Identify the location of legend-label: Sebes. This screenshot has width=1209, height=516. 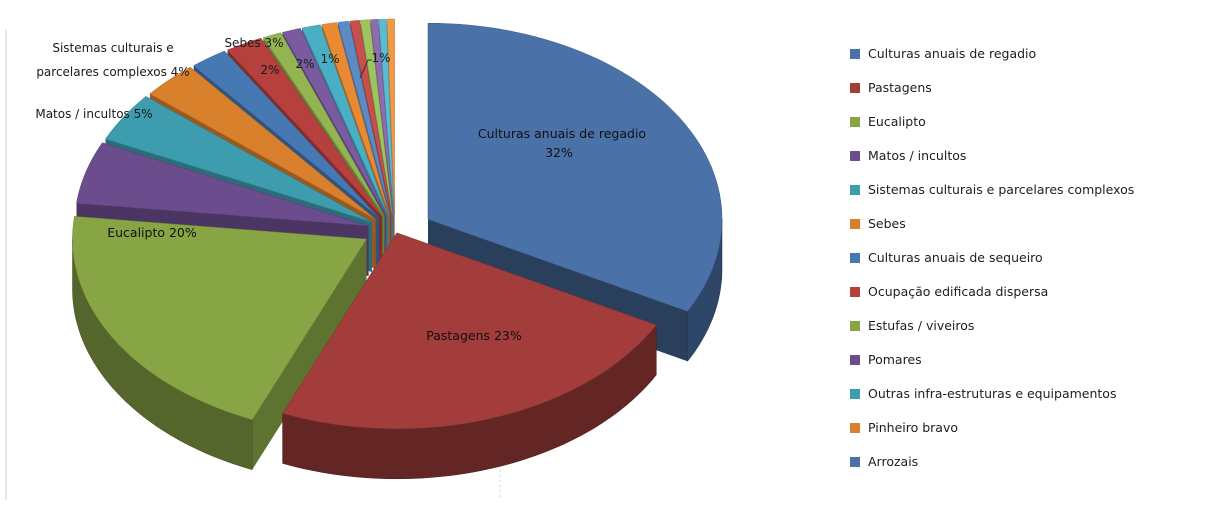
(887, 223).